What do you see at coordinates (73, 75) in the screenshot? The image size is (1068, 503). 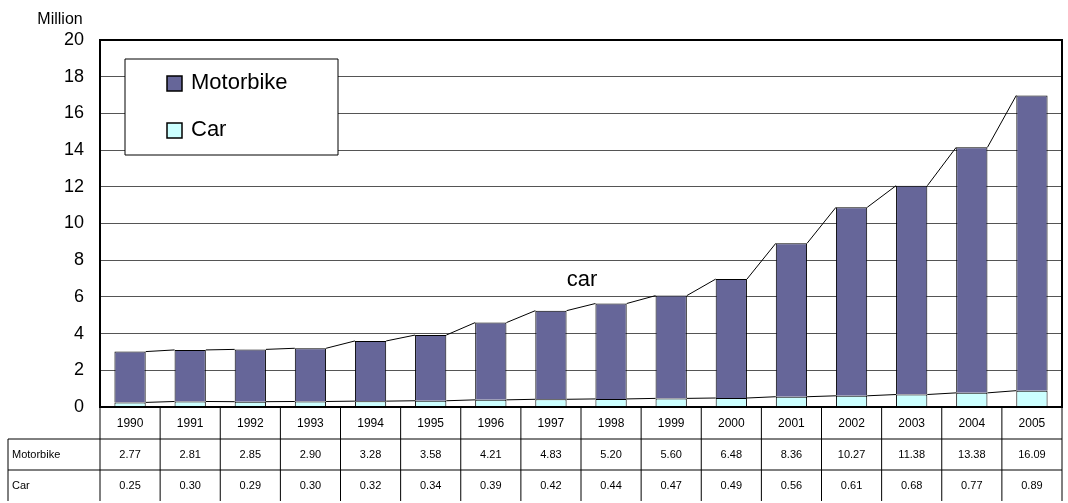 I see `y-tick-label: 18` at bounding box center [73, 75].